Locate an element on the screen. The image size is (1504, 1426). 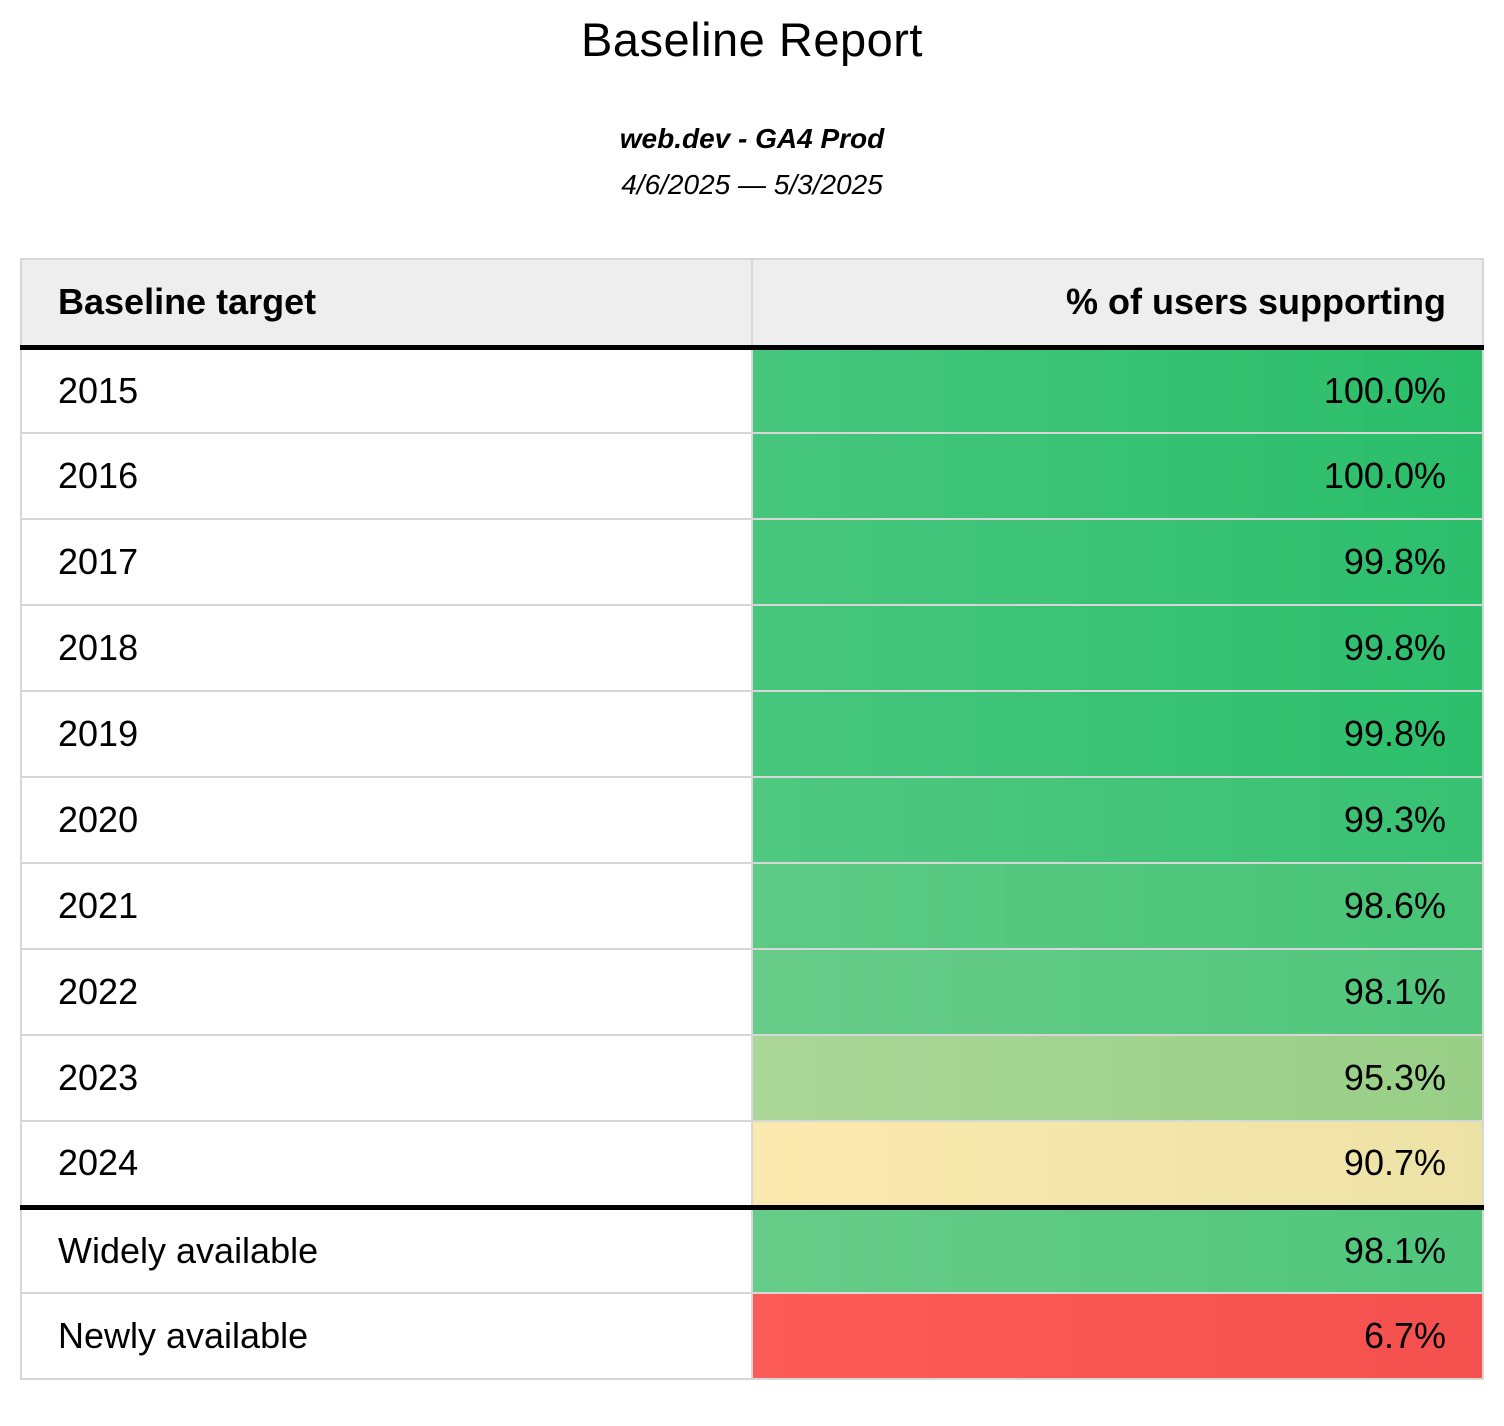
table-row: 2023 95.3% is located at coordinates (752, 1078).